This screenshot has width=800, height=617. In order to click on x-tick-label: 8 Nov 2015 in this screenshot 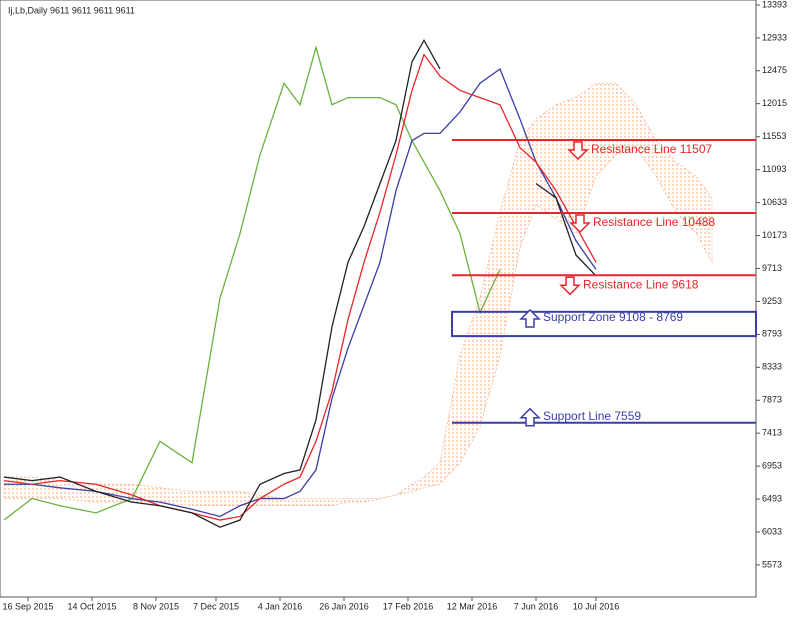, I will do `click(156, 606)`.